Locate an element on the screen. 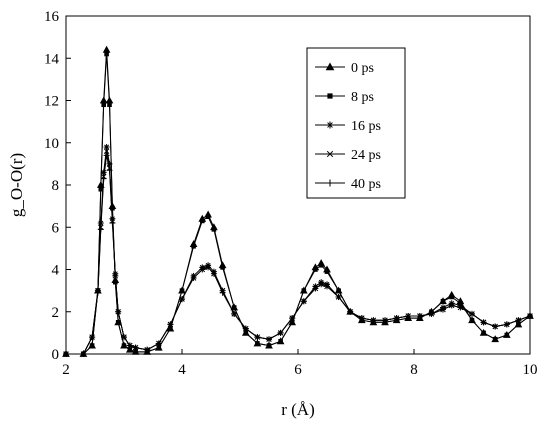  legend-item: 8 ps is located at coordinates (344, 97).